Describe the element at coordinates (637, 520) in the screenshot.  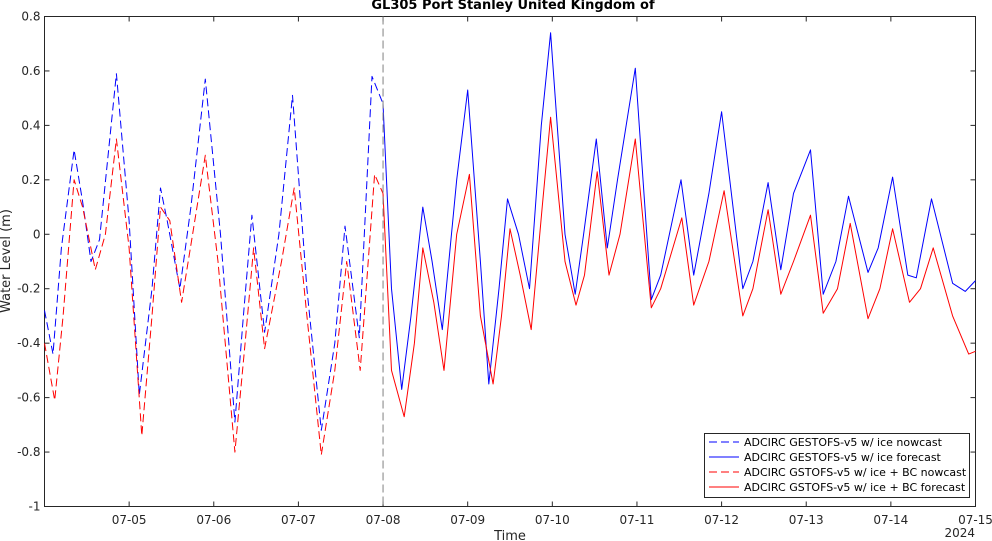
I see `x-tick-label: 07-11` at that location.